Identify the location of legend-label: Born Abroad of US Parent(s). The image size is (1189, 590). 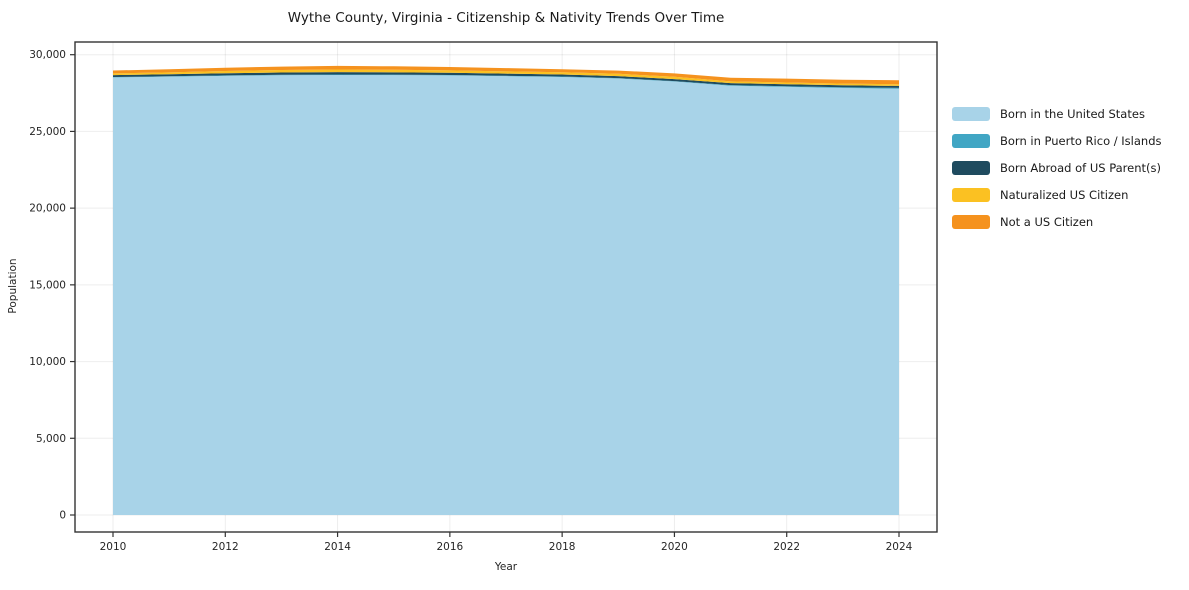
(1080, 167).